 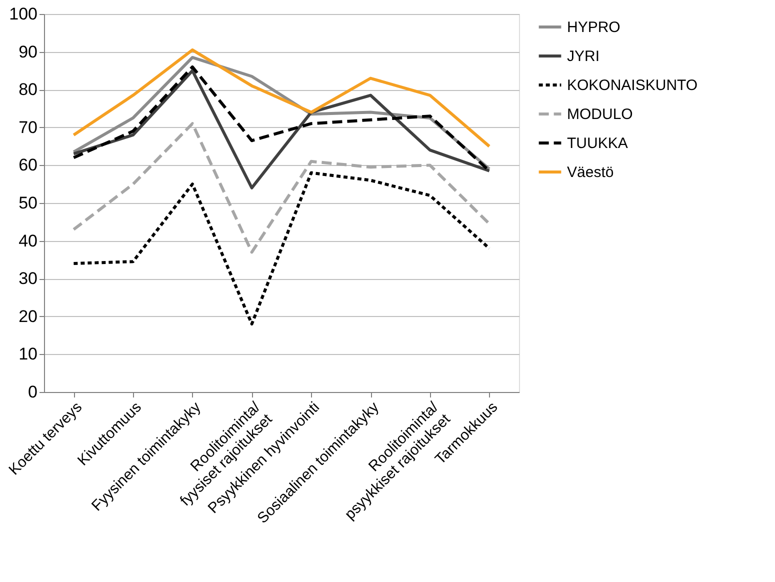 What do you see at coordinates (28, 52) in the screenshot?
I see `y-tick-label: 90` at bounding box center [28, 52].